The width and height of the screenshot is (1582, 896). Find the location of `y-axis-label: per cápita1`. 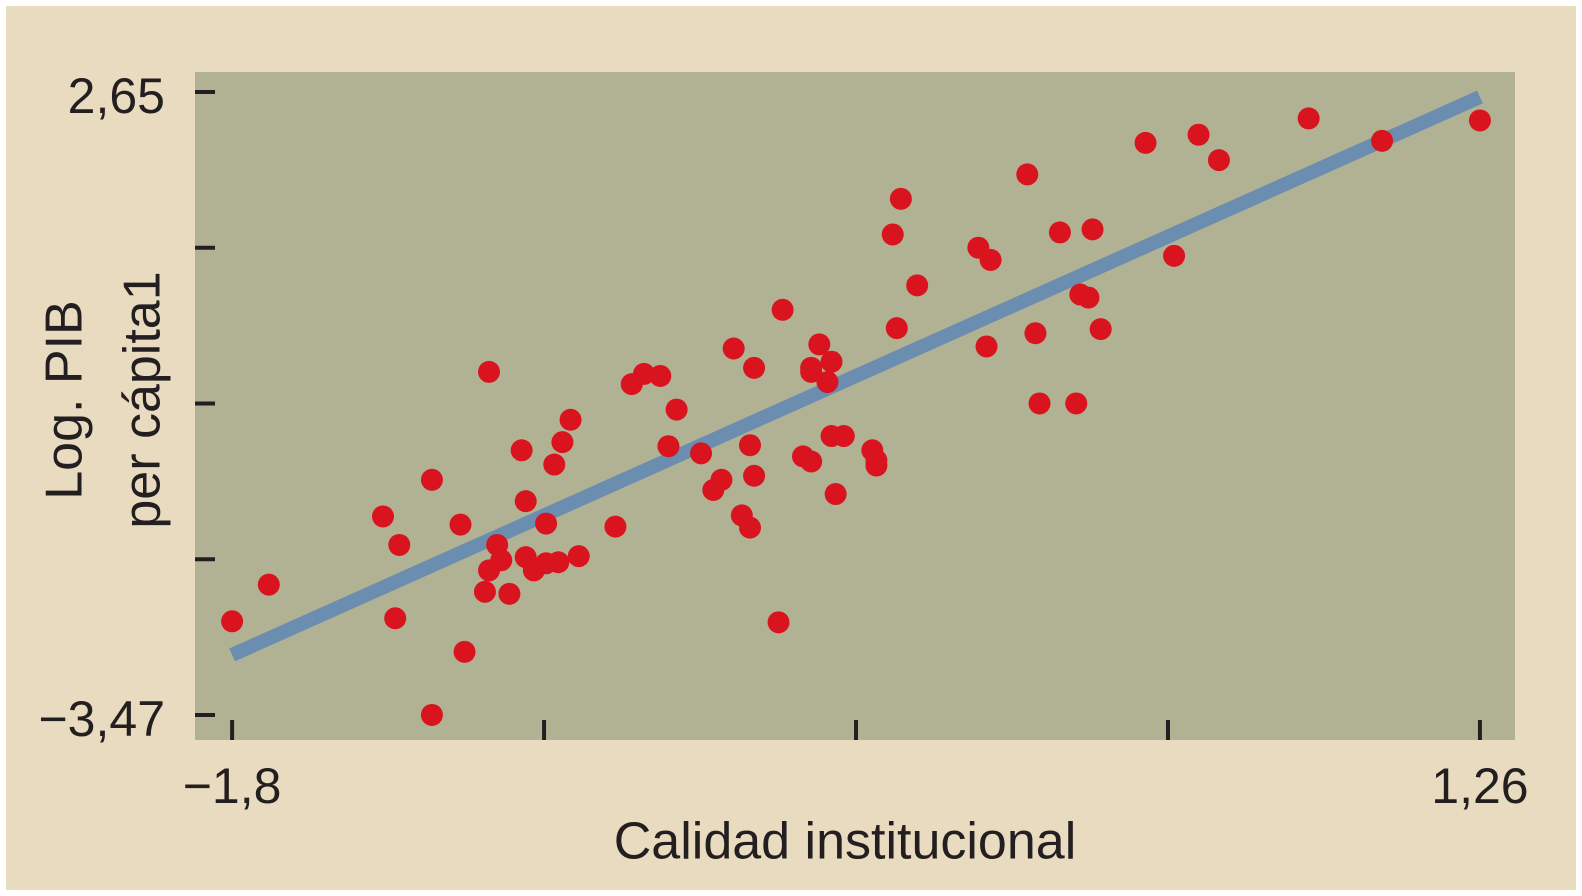

y-axis-label: per cápita1 is located at coordinates (143, 399).